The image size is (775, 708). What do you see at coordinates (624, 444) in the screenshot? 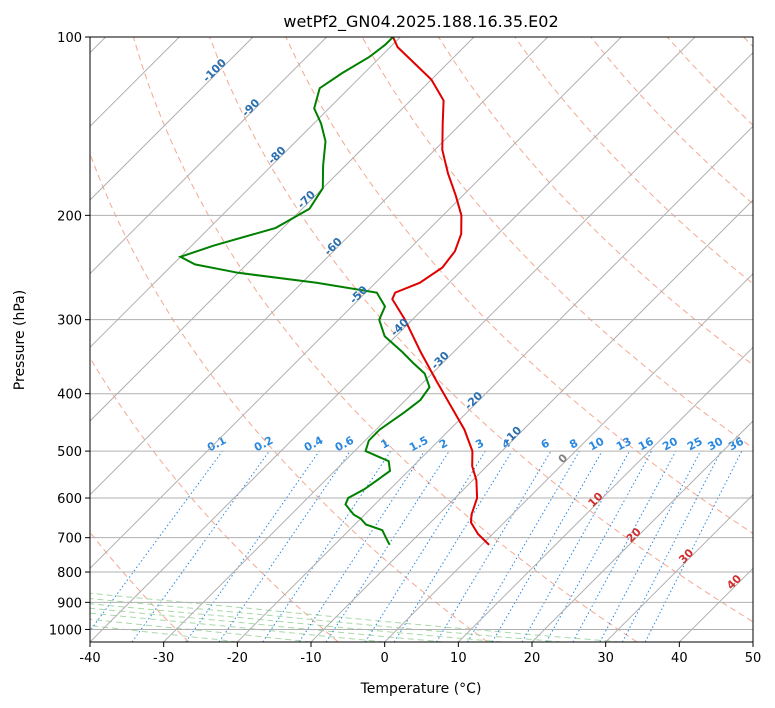
I see `mixing-ratio-label: 13` at bounding box center [624, 444].